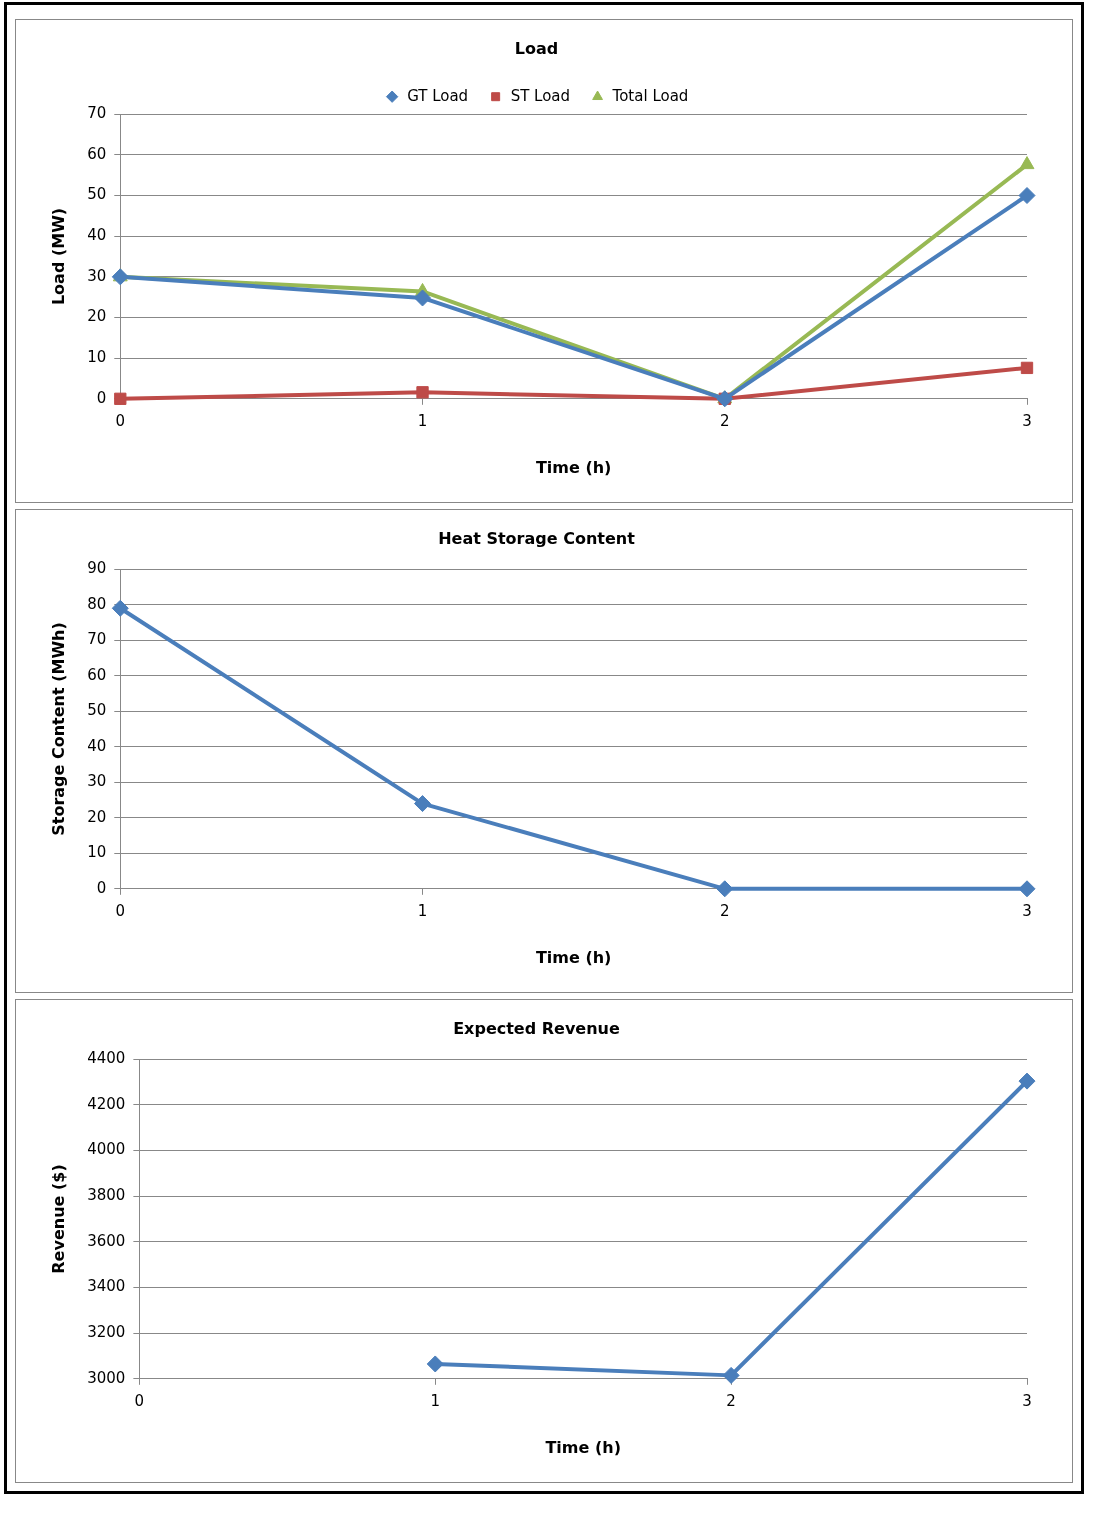  I want to click on y-axis-title: Load (MW), so click(58, 256).